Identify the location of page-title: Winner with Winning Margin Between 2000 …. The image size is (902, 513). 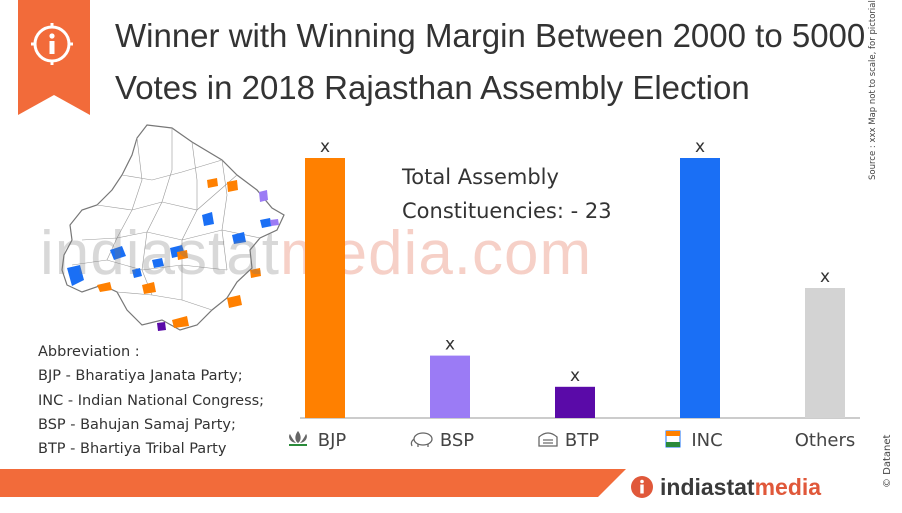
(490, 61).